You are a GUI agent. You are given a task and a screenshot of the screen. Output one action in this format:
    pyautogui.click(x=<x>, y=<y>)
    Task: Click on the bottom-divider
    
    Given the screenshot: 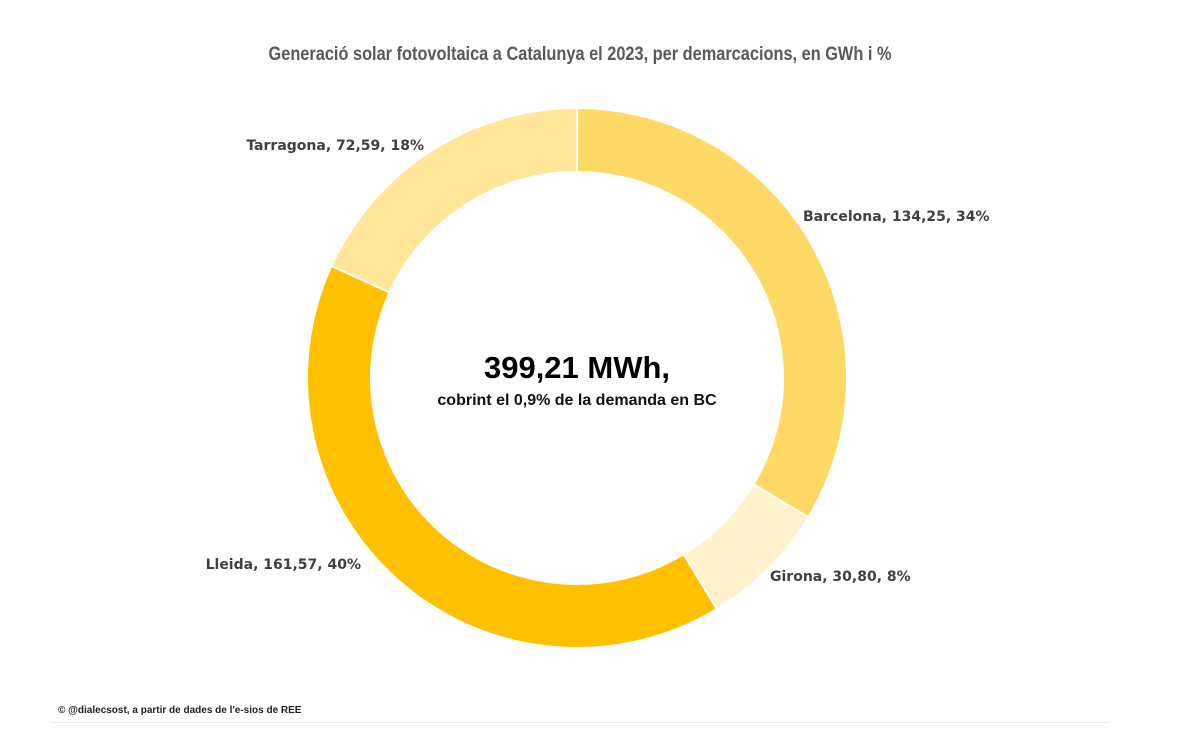 What is the action you would take?
    pyautogui.click(x=580, y=722)
    